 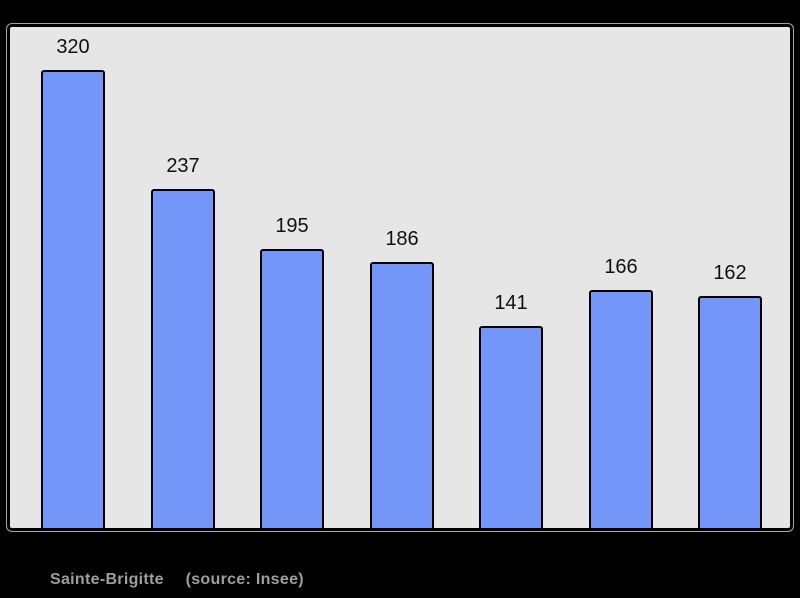 What do you see at coordinates (621, 267) in the screenshot?
I see `bar-value-label-6: 166` at bounding box center [621, 267].